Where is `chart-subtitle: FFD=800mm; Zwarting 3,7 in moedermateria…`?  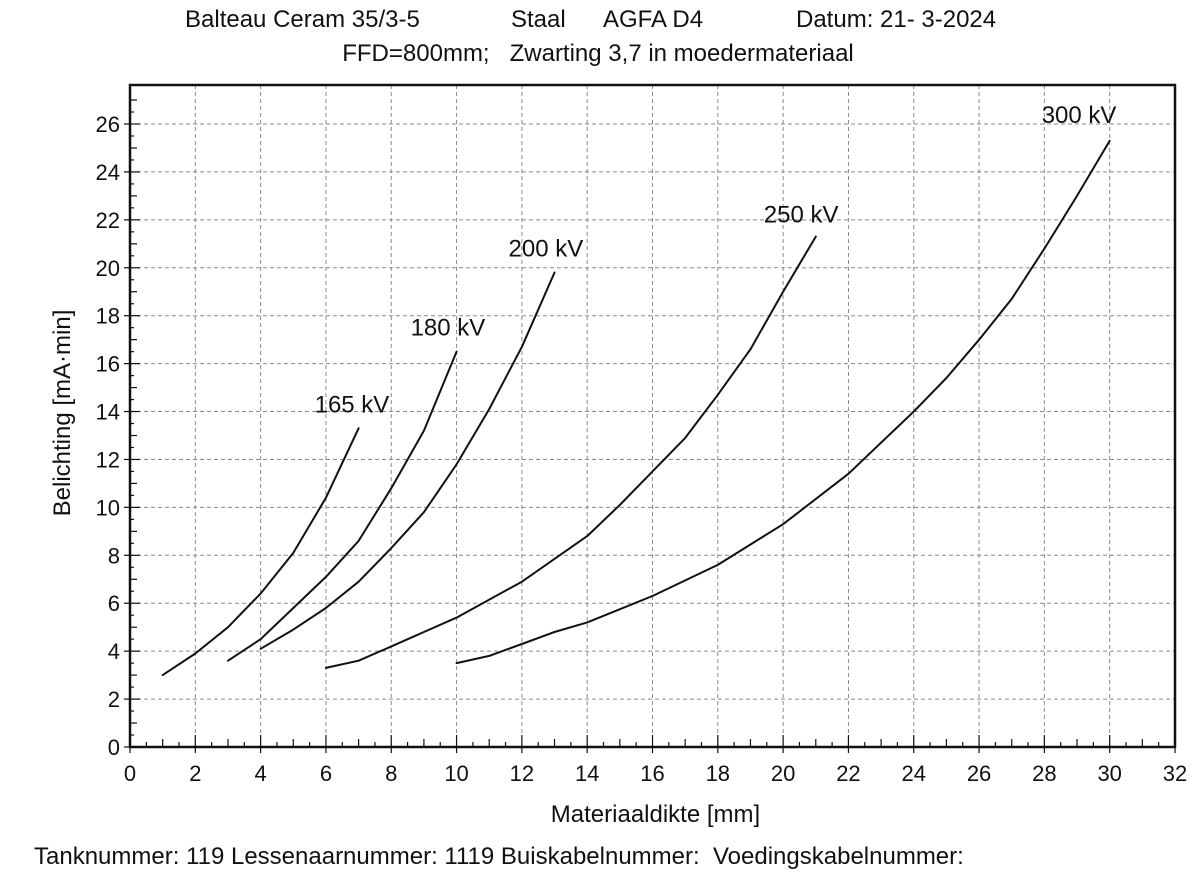 chart-subtitle: FFD=800mm; Zwarting 3,7 in moedermateria… is located at coordinates (598, 53).